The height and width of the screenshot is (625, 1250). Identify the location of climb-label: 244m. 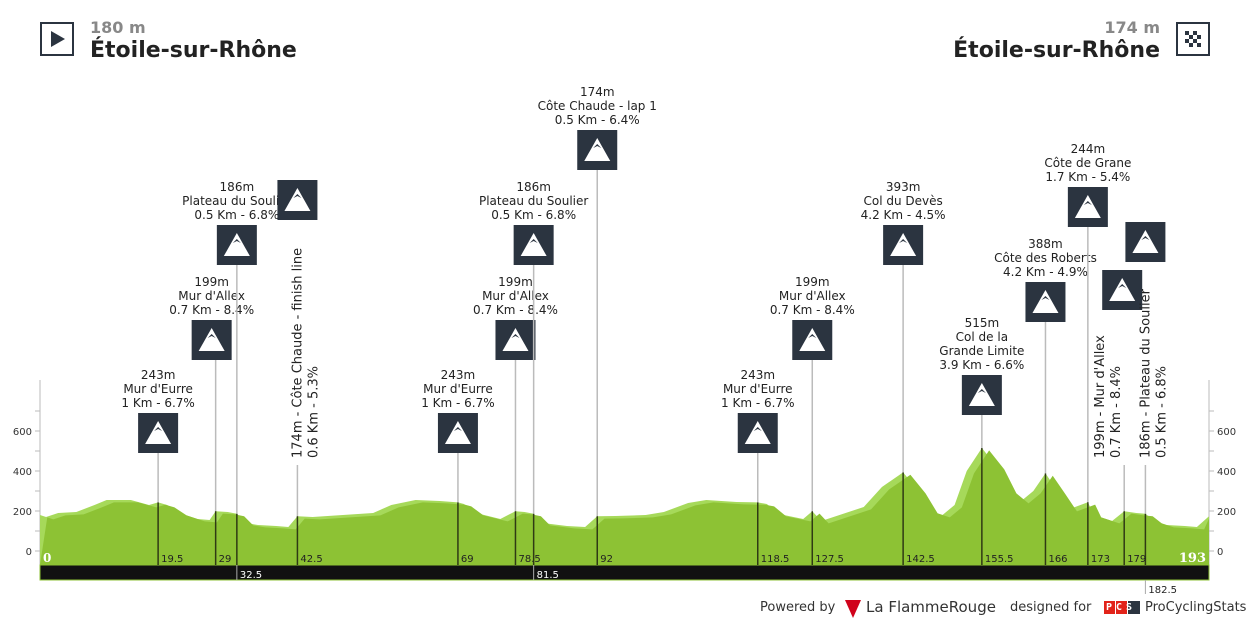
(1088, 149).